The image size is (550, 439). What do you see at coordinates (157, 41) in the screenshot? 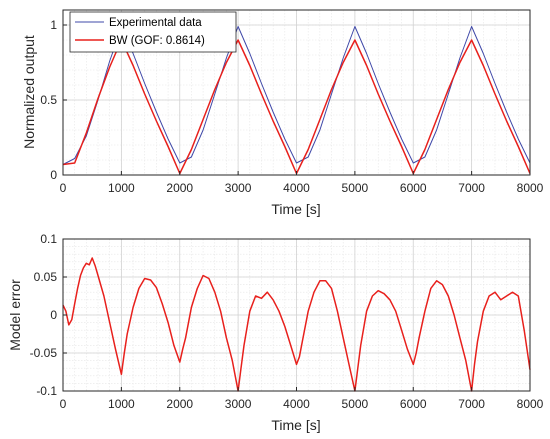
I see `legend-label-bw: BW (GOF: 0.8614)` at bounding box center [157, 41].